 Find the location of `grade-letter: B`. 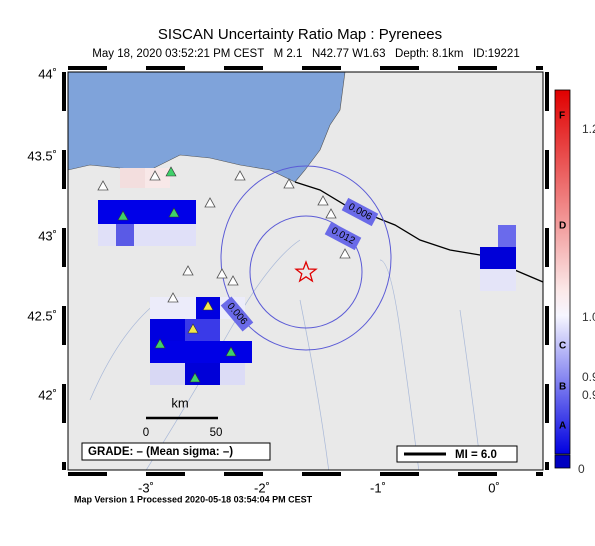

grade-letter: B is located at coordinates (562, 387).